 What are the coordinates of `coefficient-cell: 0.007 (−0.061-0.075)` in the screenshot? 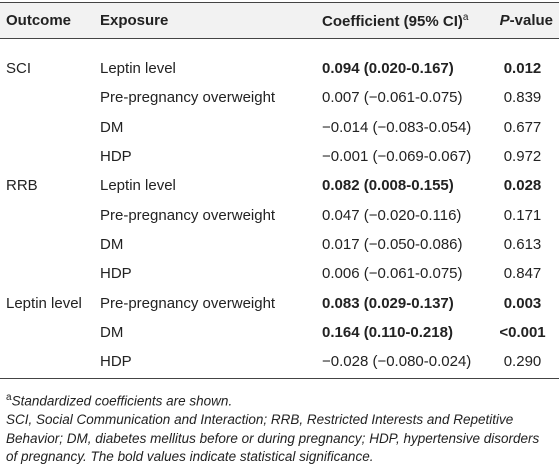 It's located at (392, 98).